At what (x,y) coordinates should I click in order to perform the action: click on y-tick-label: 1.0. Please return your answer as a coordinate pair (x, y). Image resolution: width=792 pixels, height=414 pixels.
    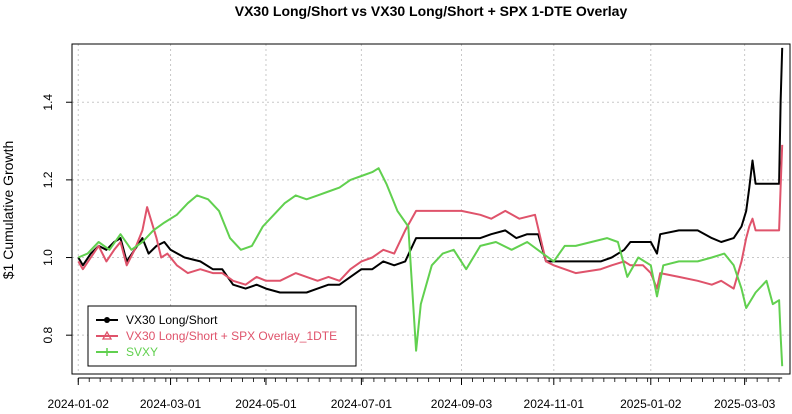
    Looking at the image, I should click on (48, 257).